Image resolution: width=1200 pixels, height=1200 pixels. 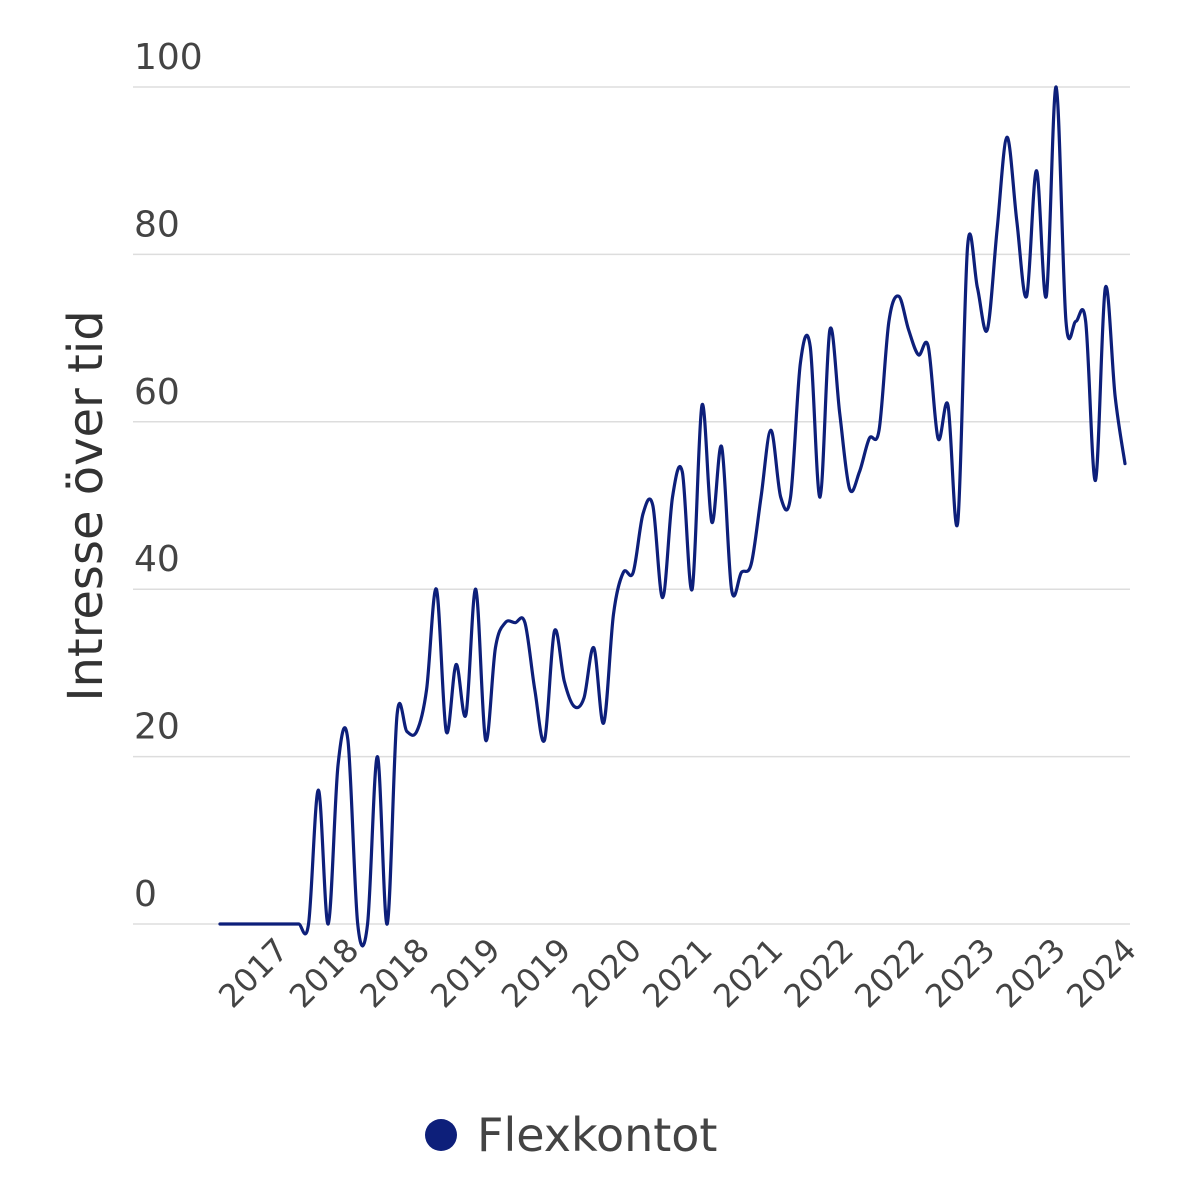 I want to click on x-tick-label: 2018, so click(x=324, y=973).